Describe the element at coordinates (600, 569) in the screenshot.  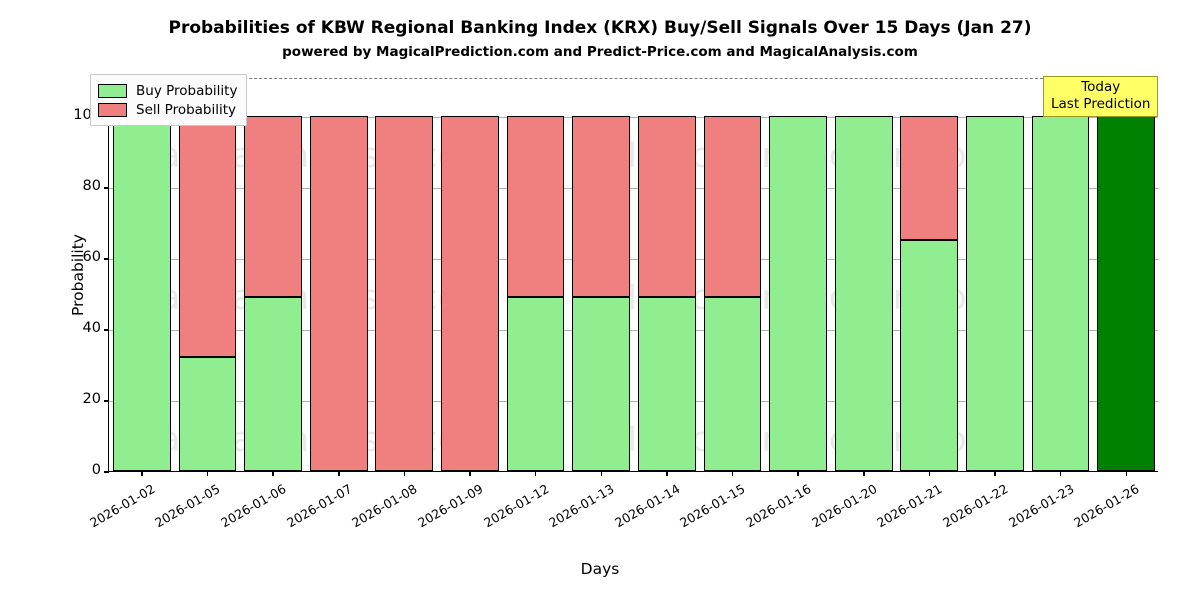
I see `x-axis-label: Days` at that location.